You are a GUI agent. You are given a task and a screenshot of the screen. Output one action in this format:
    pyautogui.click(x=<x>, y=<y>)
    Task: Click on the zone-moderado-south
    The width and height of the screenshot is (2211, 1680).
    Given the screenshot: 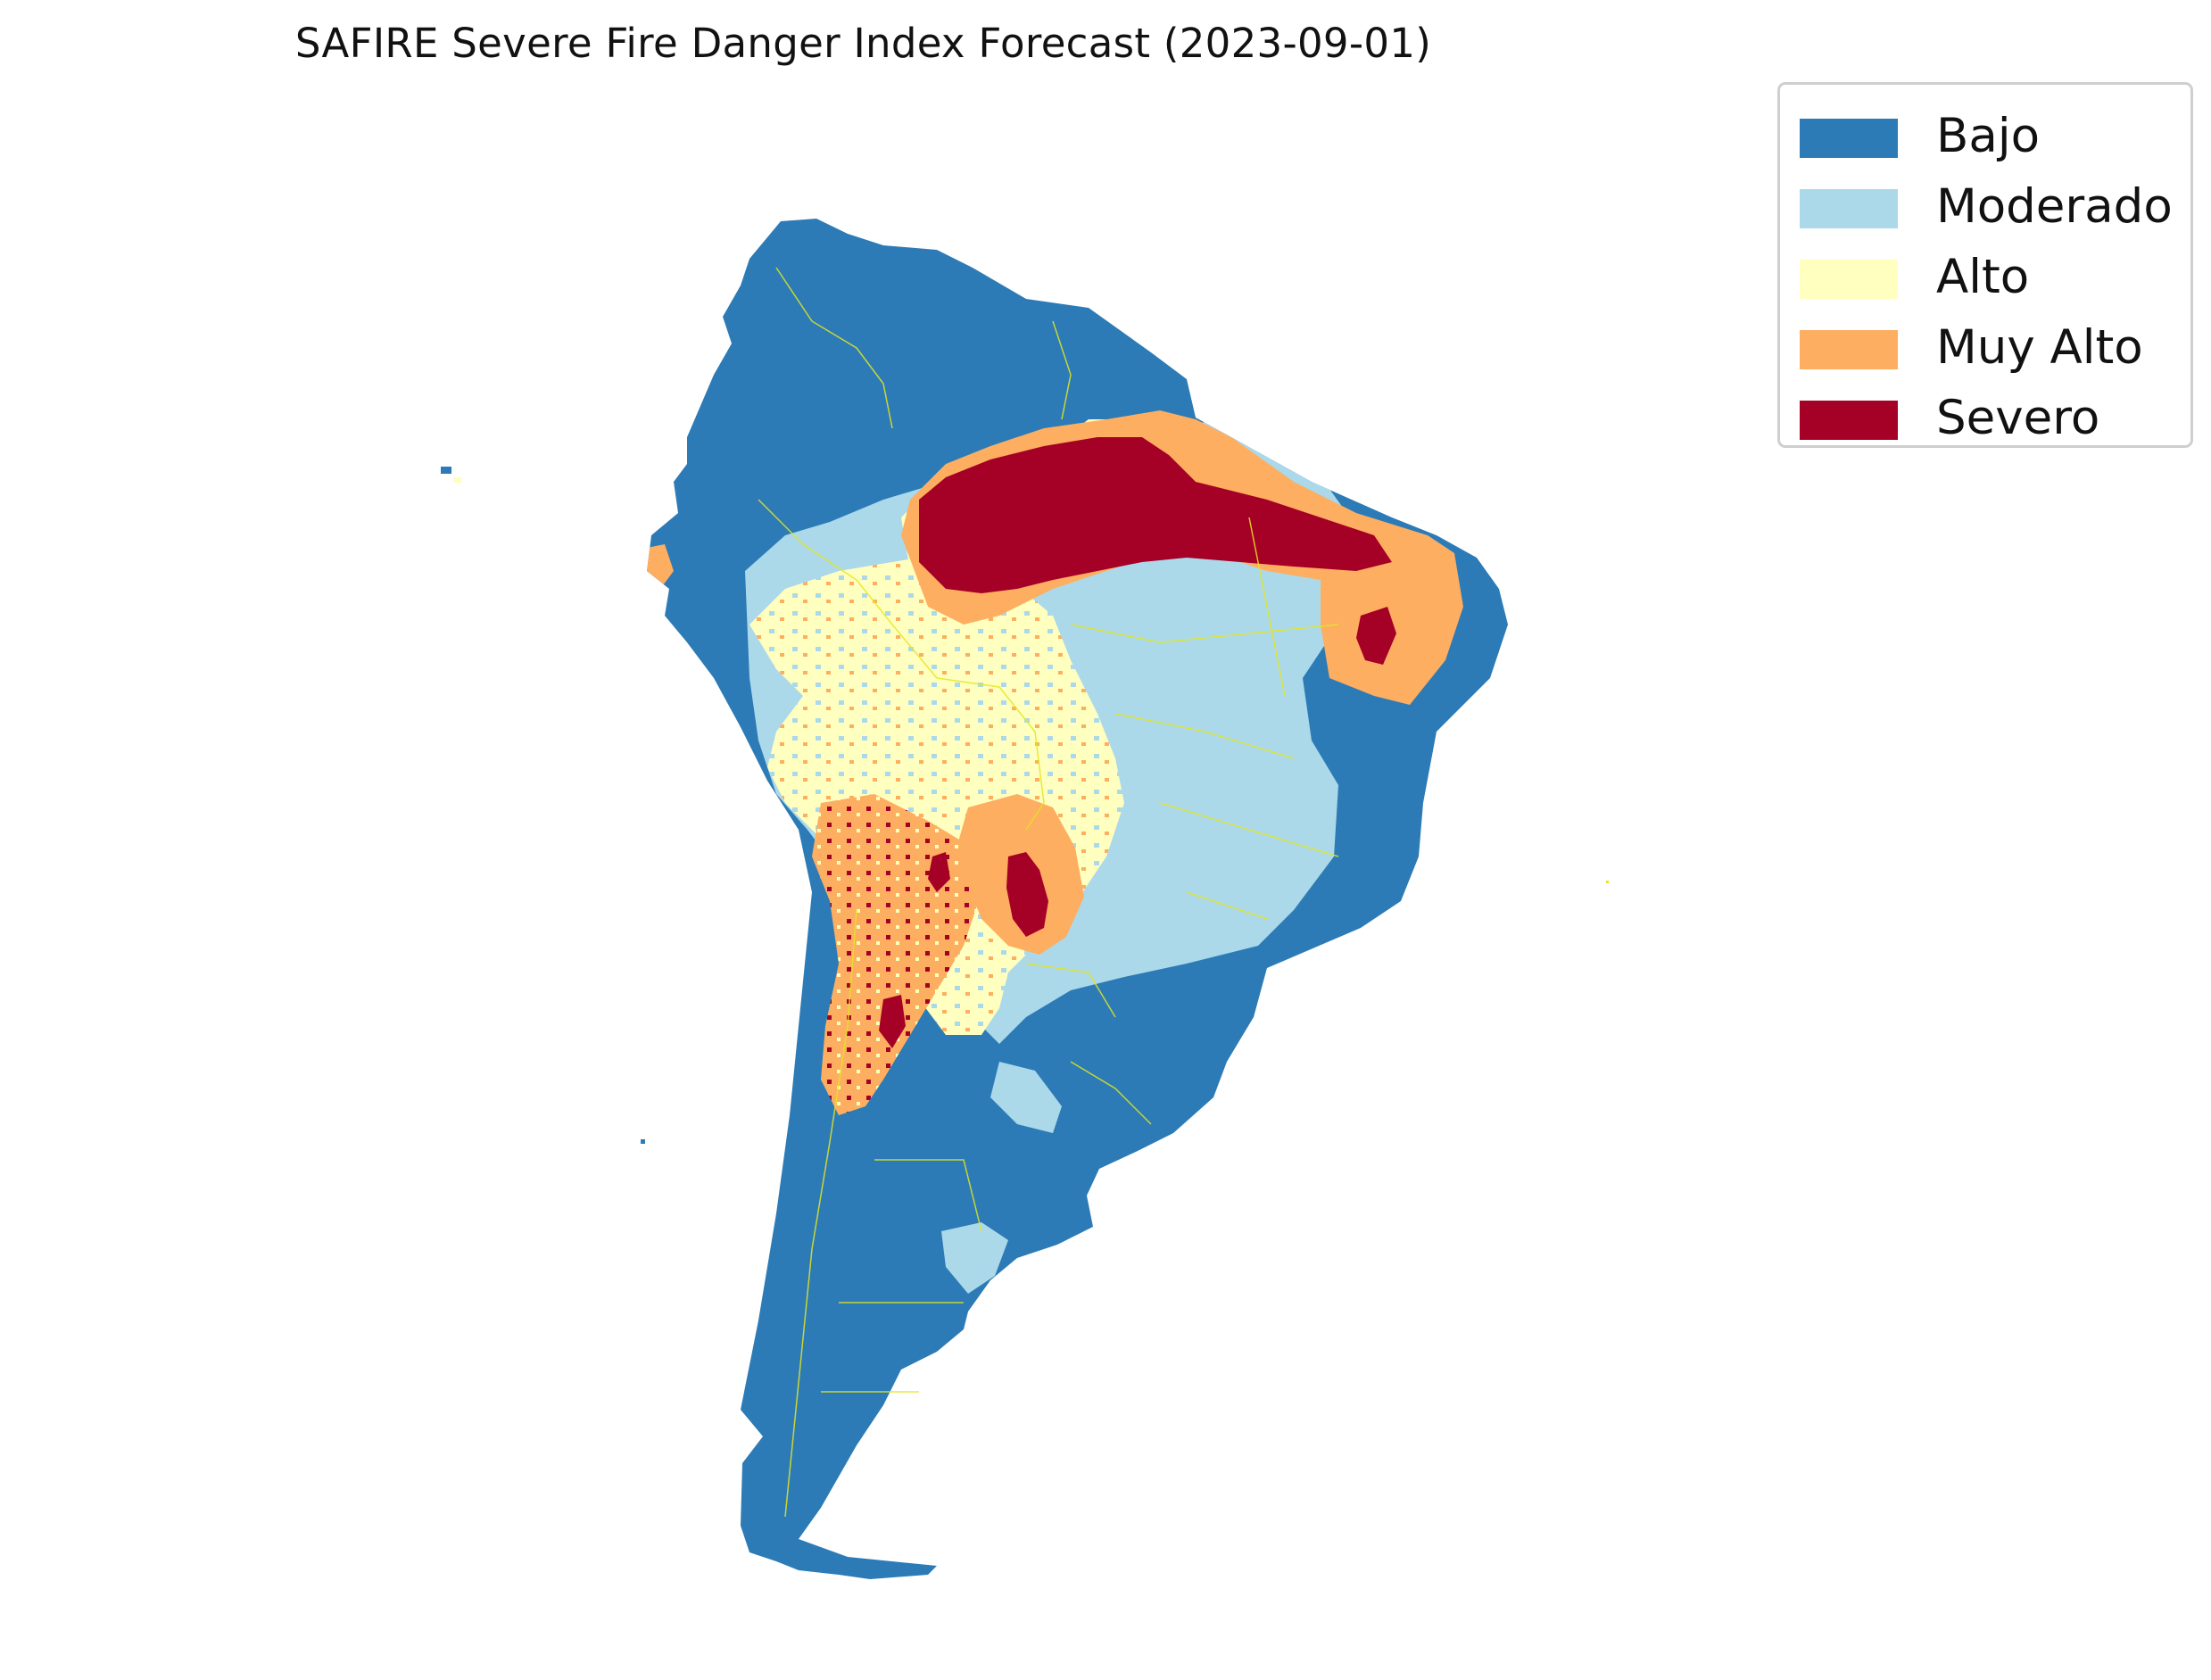 What is the action you would take?
    pyautogui.click(x=1026, y=1097)
    